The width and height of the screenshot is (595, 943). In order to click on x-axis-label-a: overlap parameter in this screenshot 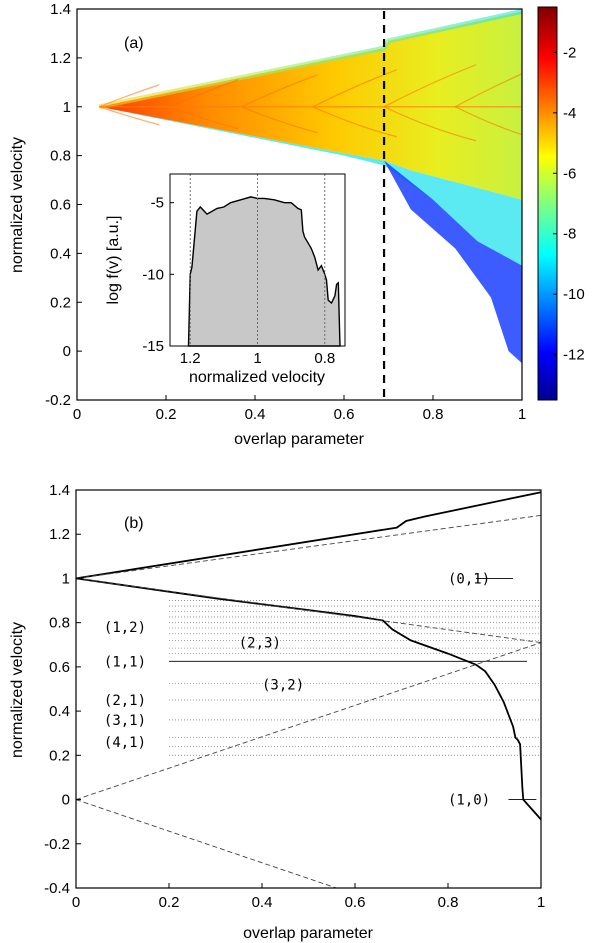, I will do `click(299, 439)`.